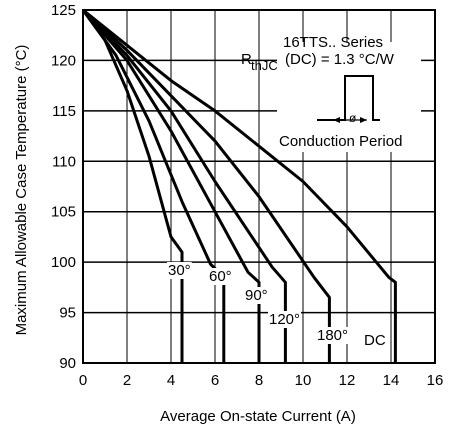  I want to click on y-tick-label: 125, so click(63, 10).